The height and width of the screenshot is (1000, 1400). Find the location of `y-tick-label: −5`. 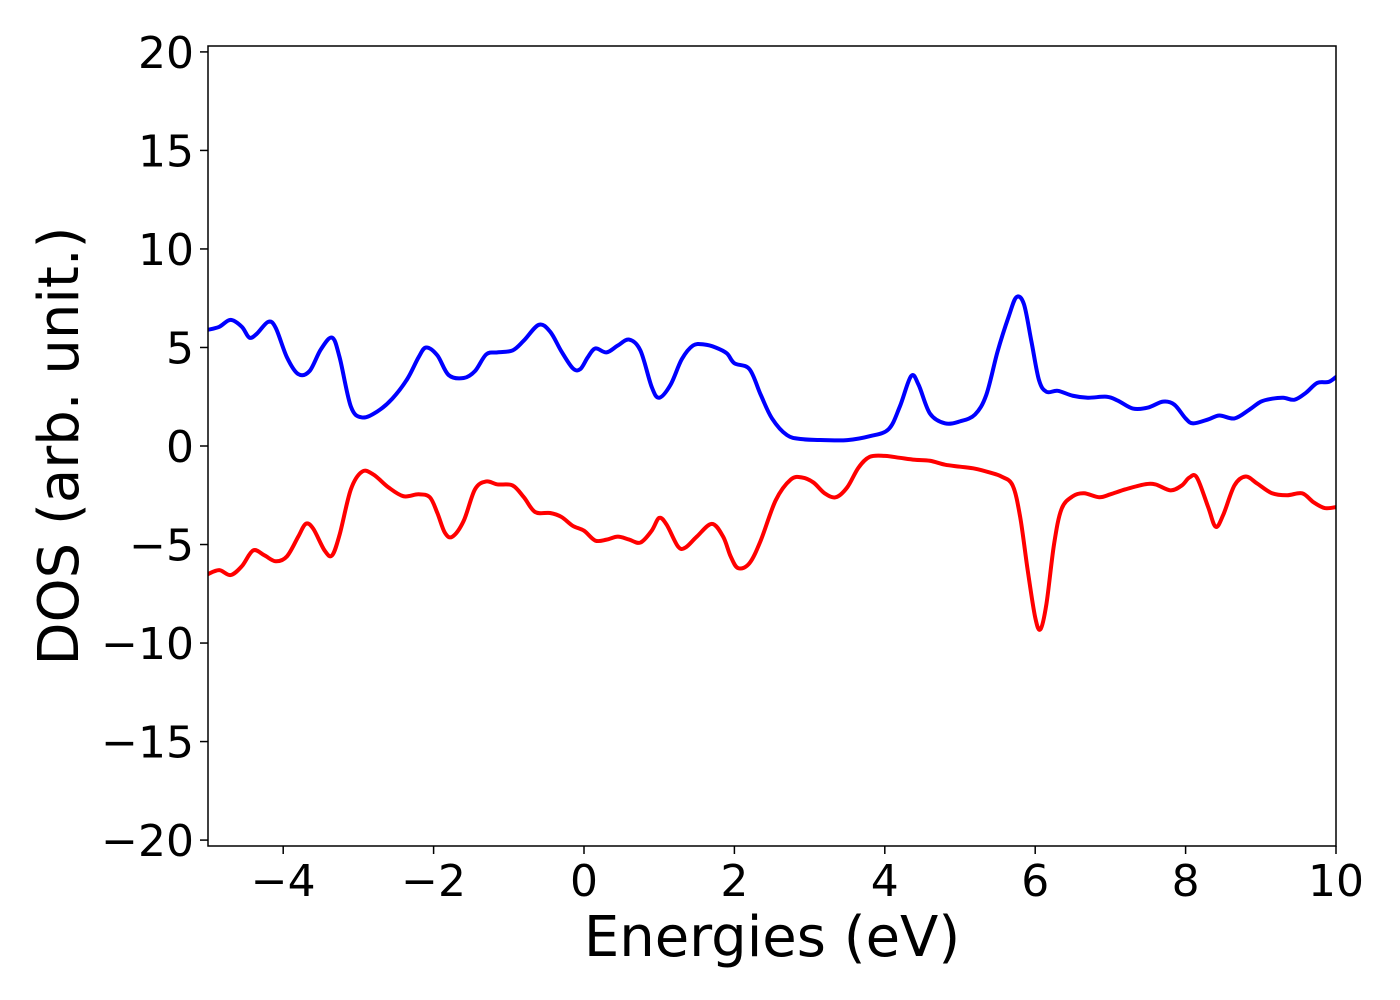

y-tick-label: −5 is located at coordinates (161, 546).